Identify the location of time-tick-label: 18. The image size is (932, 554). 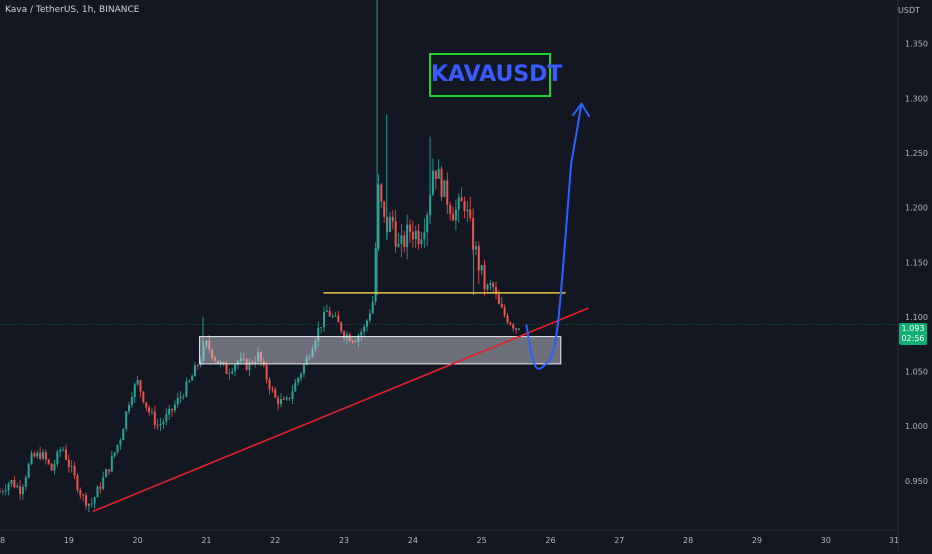
(2, 540).